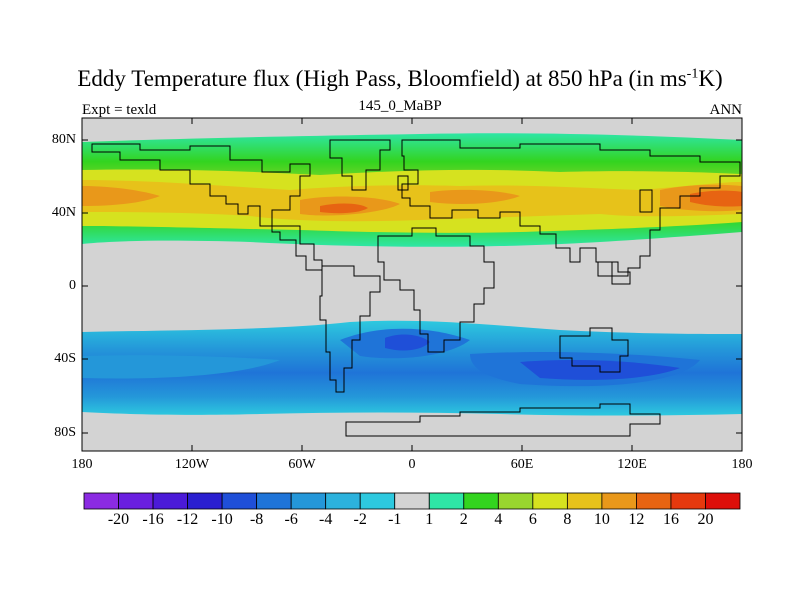 Image resolution: width=800 pixels, height=600 pixels. What do you see at coordinates (705, 519) in the screenshot?
I see `colorbar-label: 20` at bounding box center [705, 519].